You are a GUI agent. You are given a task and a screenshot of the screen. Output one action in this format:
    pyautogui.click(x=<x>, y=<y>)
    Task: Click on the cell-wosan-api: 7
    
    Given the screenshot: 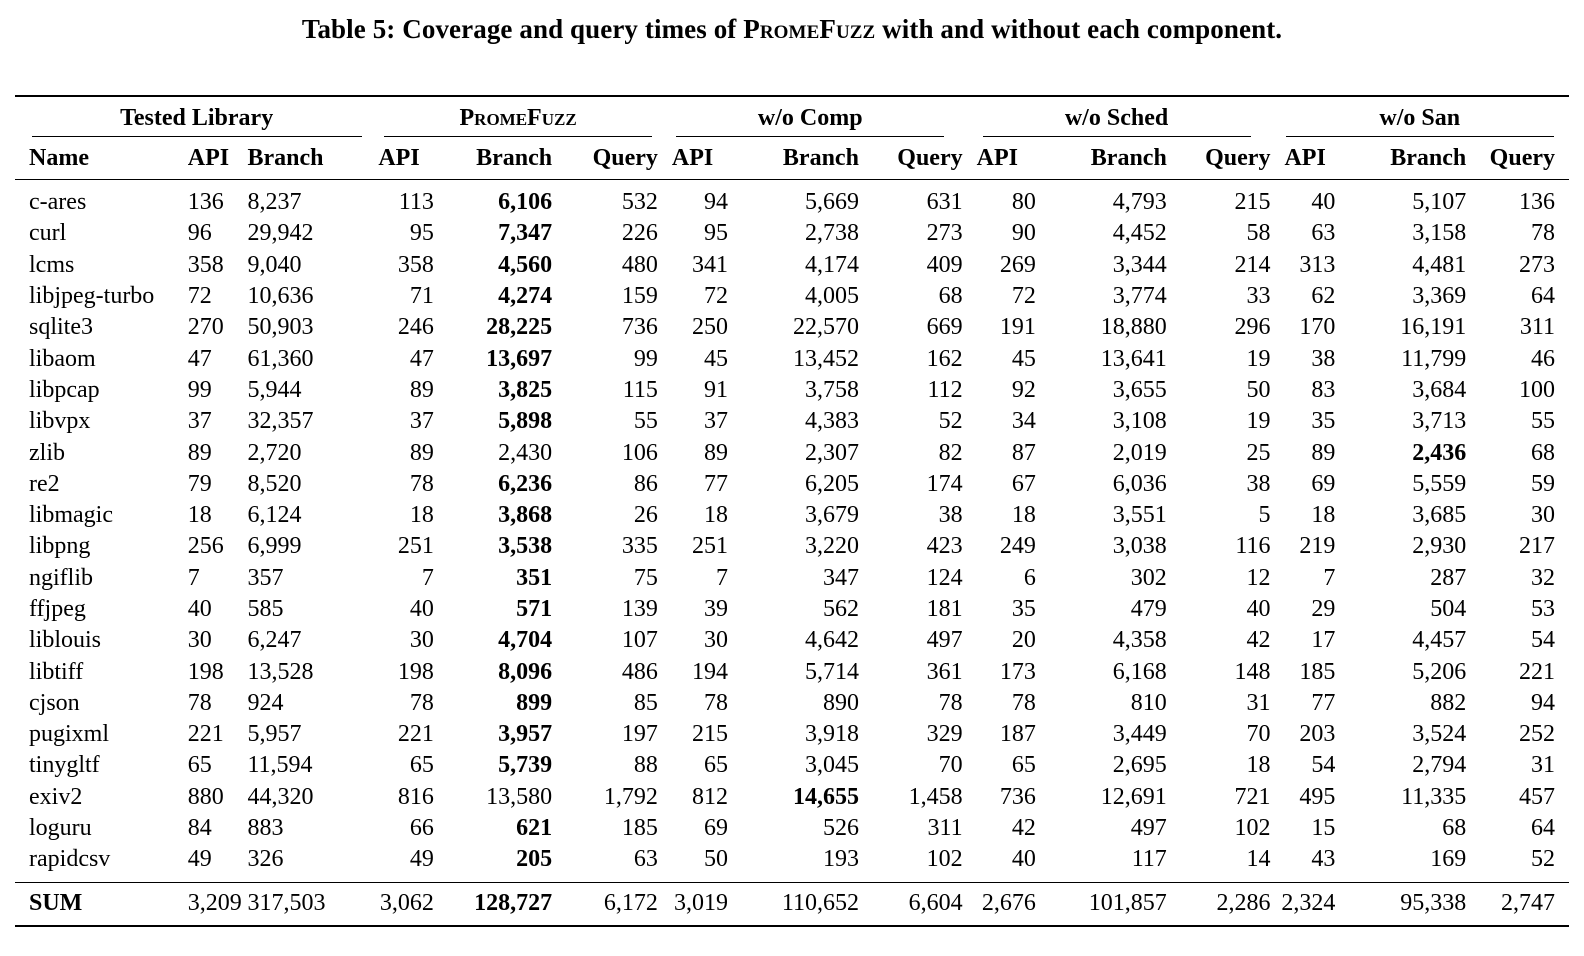 What is the action you would take?
    pyautogui.click(x=1329, y=577)
    